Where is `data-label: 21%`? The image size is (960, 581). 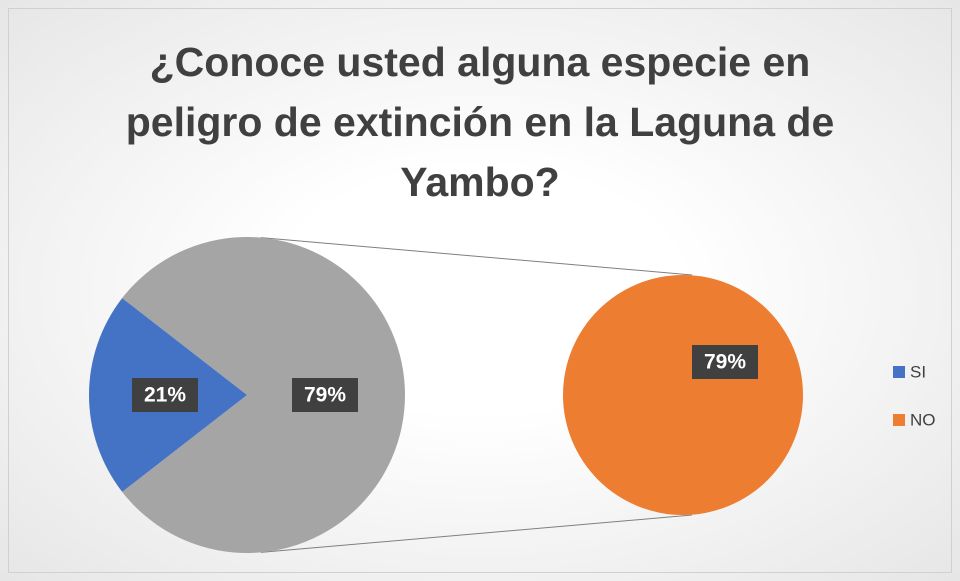 data-label: 21% is located at coordinates (165, 395).